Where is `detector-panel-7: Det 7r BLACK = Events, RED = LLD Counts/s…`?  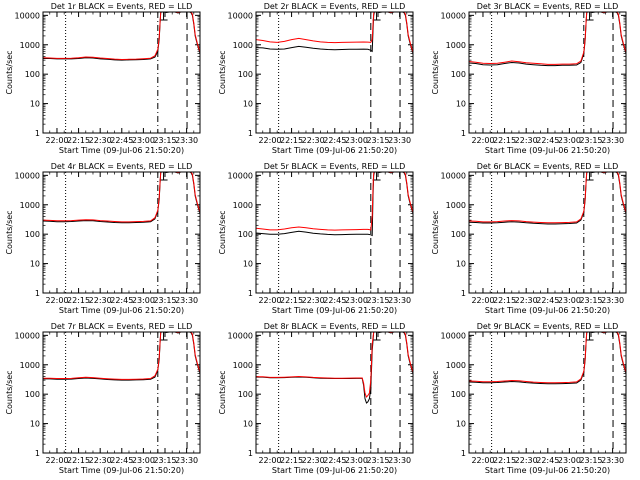
detector-panel-7: Det 7r BLACK = Events, RED = LLD Counts/s… is located at coordinates (103, 398).